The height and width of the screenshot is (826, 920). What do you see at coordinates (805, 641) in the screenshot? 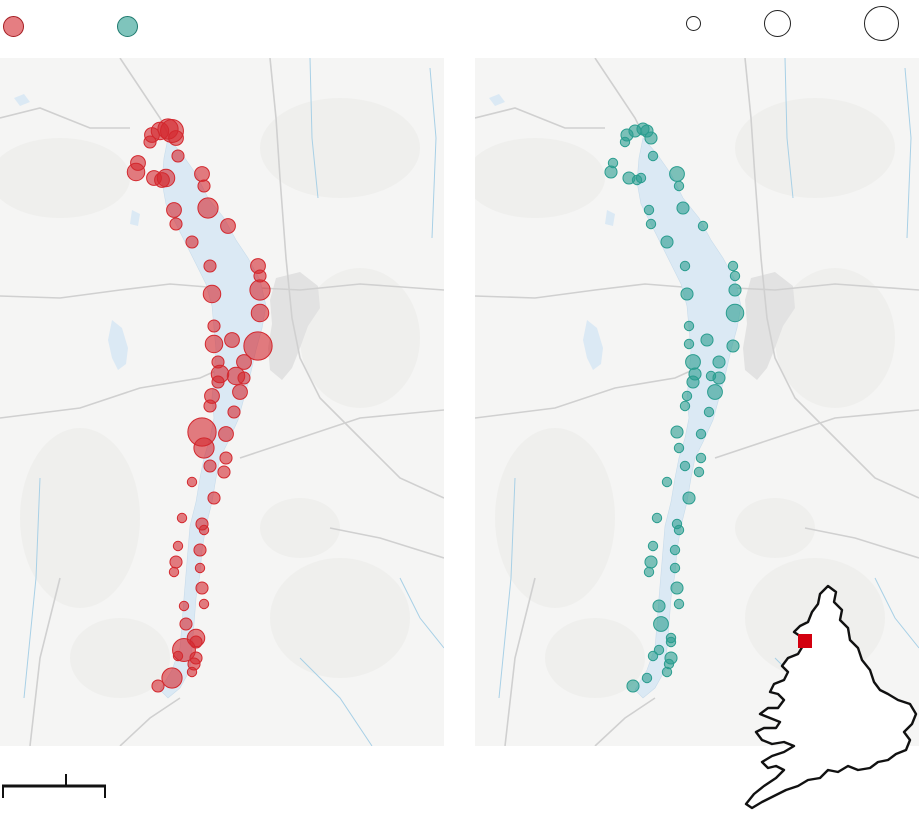
I see `inset-location-marker` at bounding box center [805, 641].